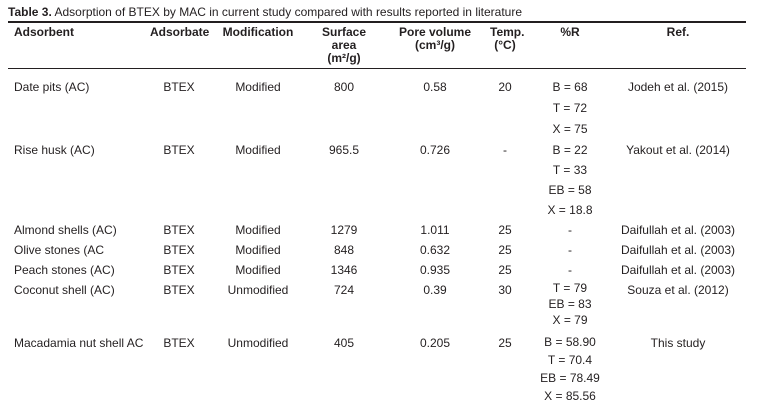  Describe the element at coordinates (678, 290) in the screenshot. I see `cell-ref: Souza et al. (2012)` at that location.